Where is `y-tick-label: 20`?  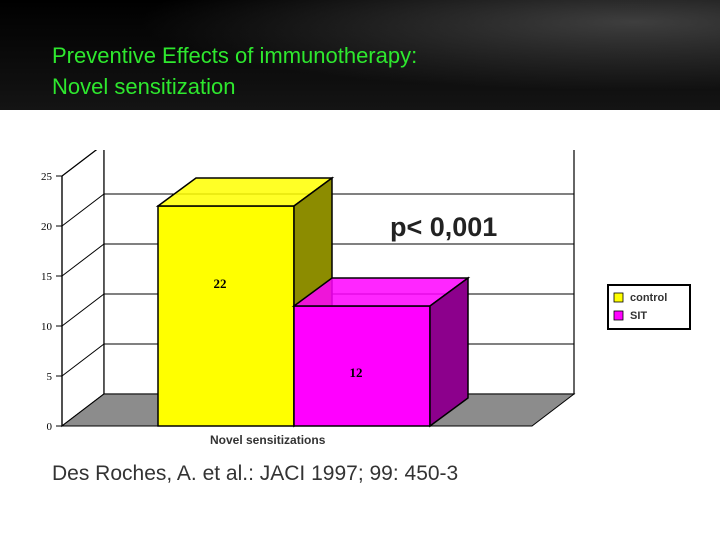
y-tick-label: 20 is located at coordinates (47, 227).